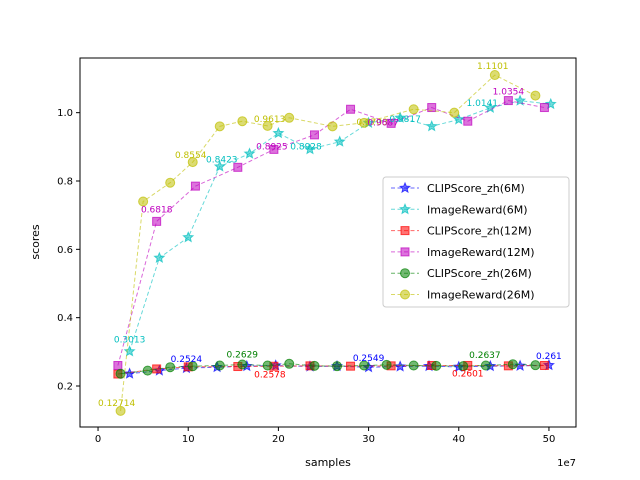  What do you see at coordinates (130, 340) in the screenshot?
I see `data-label: 0.3013` at bounding box center [130, 340].